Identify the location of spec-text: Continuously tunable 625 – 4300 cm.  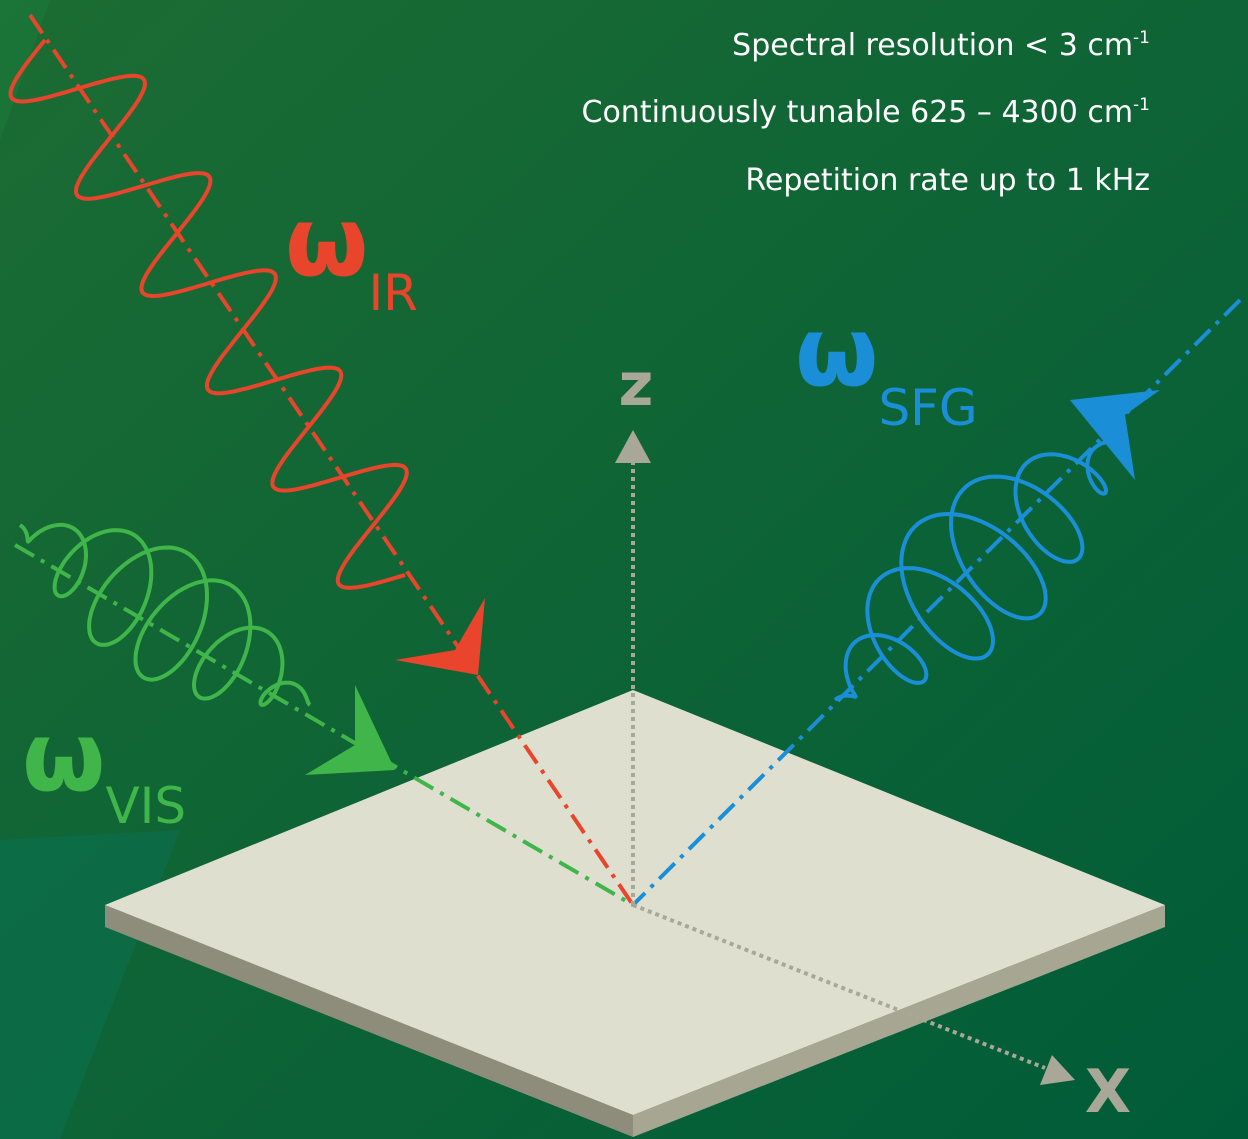
(858, 112).